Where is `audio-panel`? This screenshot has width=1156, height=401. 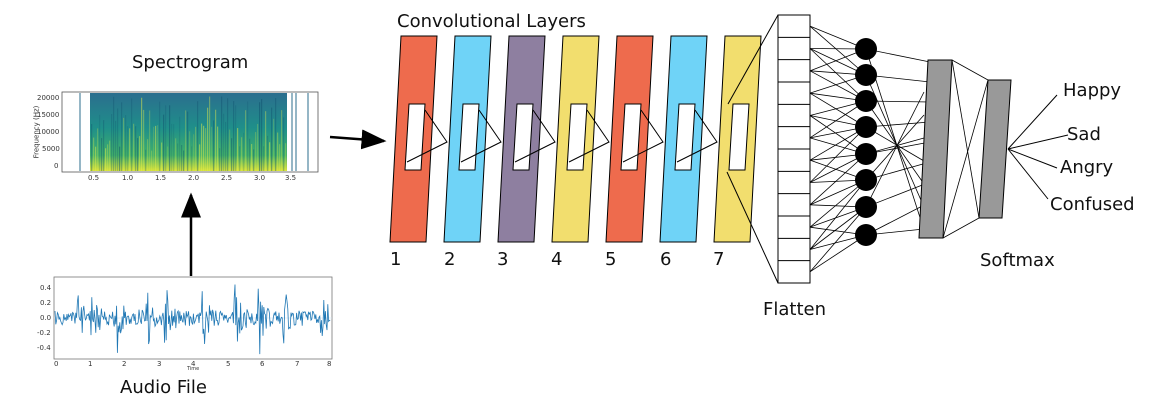
audio-panel is located at coordinates (193, 318).